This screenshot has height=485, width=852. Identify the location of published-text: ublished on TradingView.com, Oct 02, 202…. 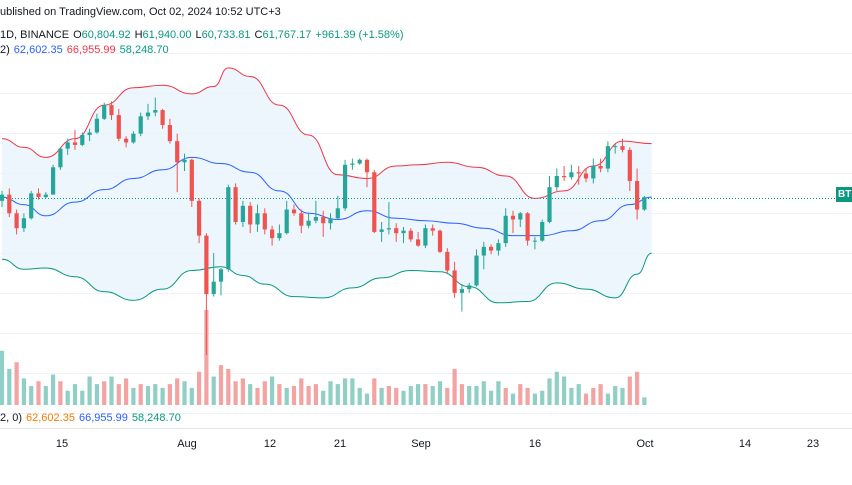
(140, 12).